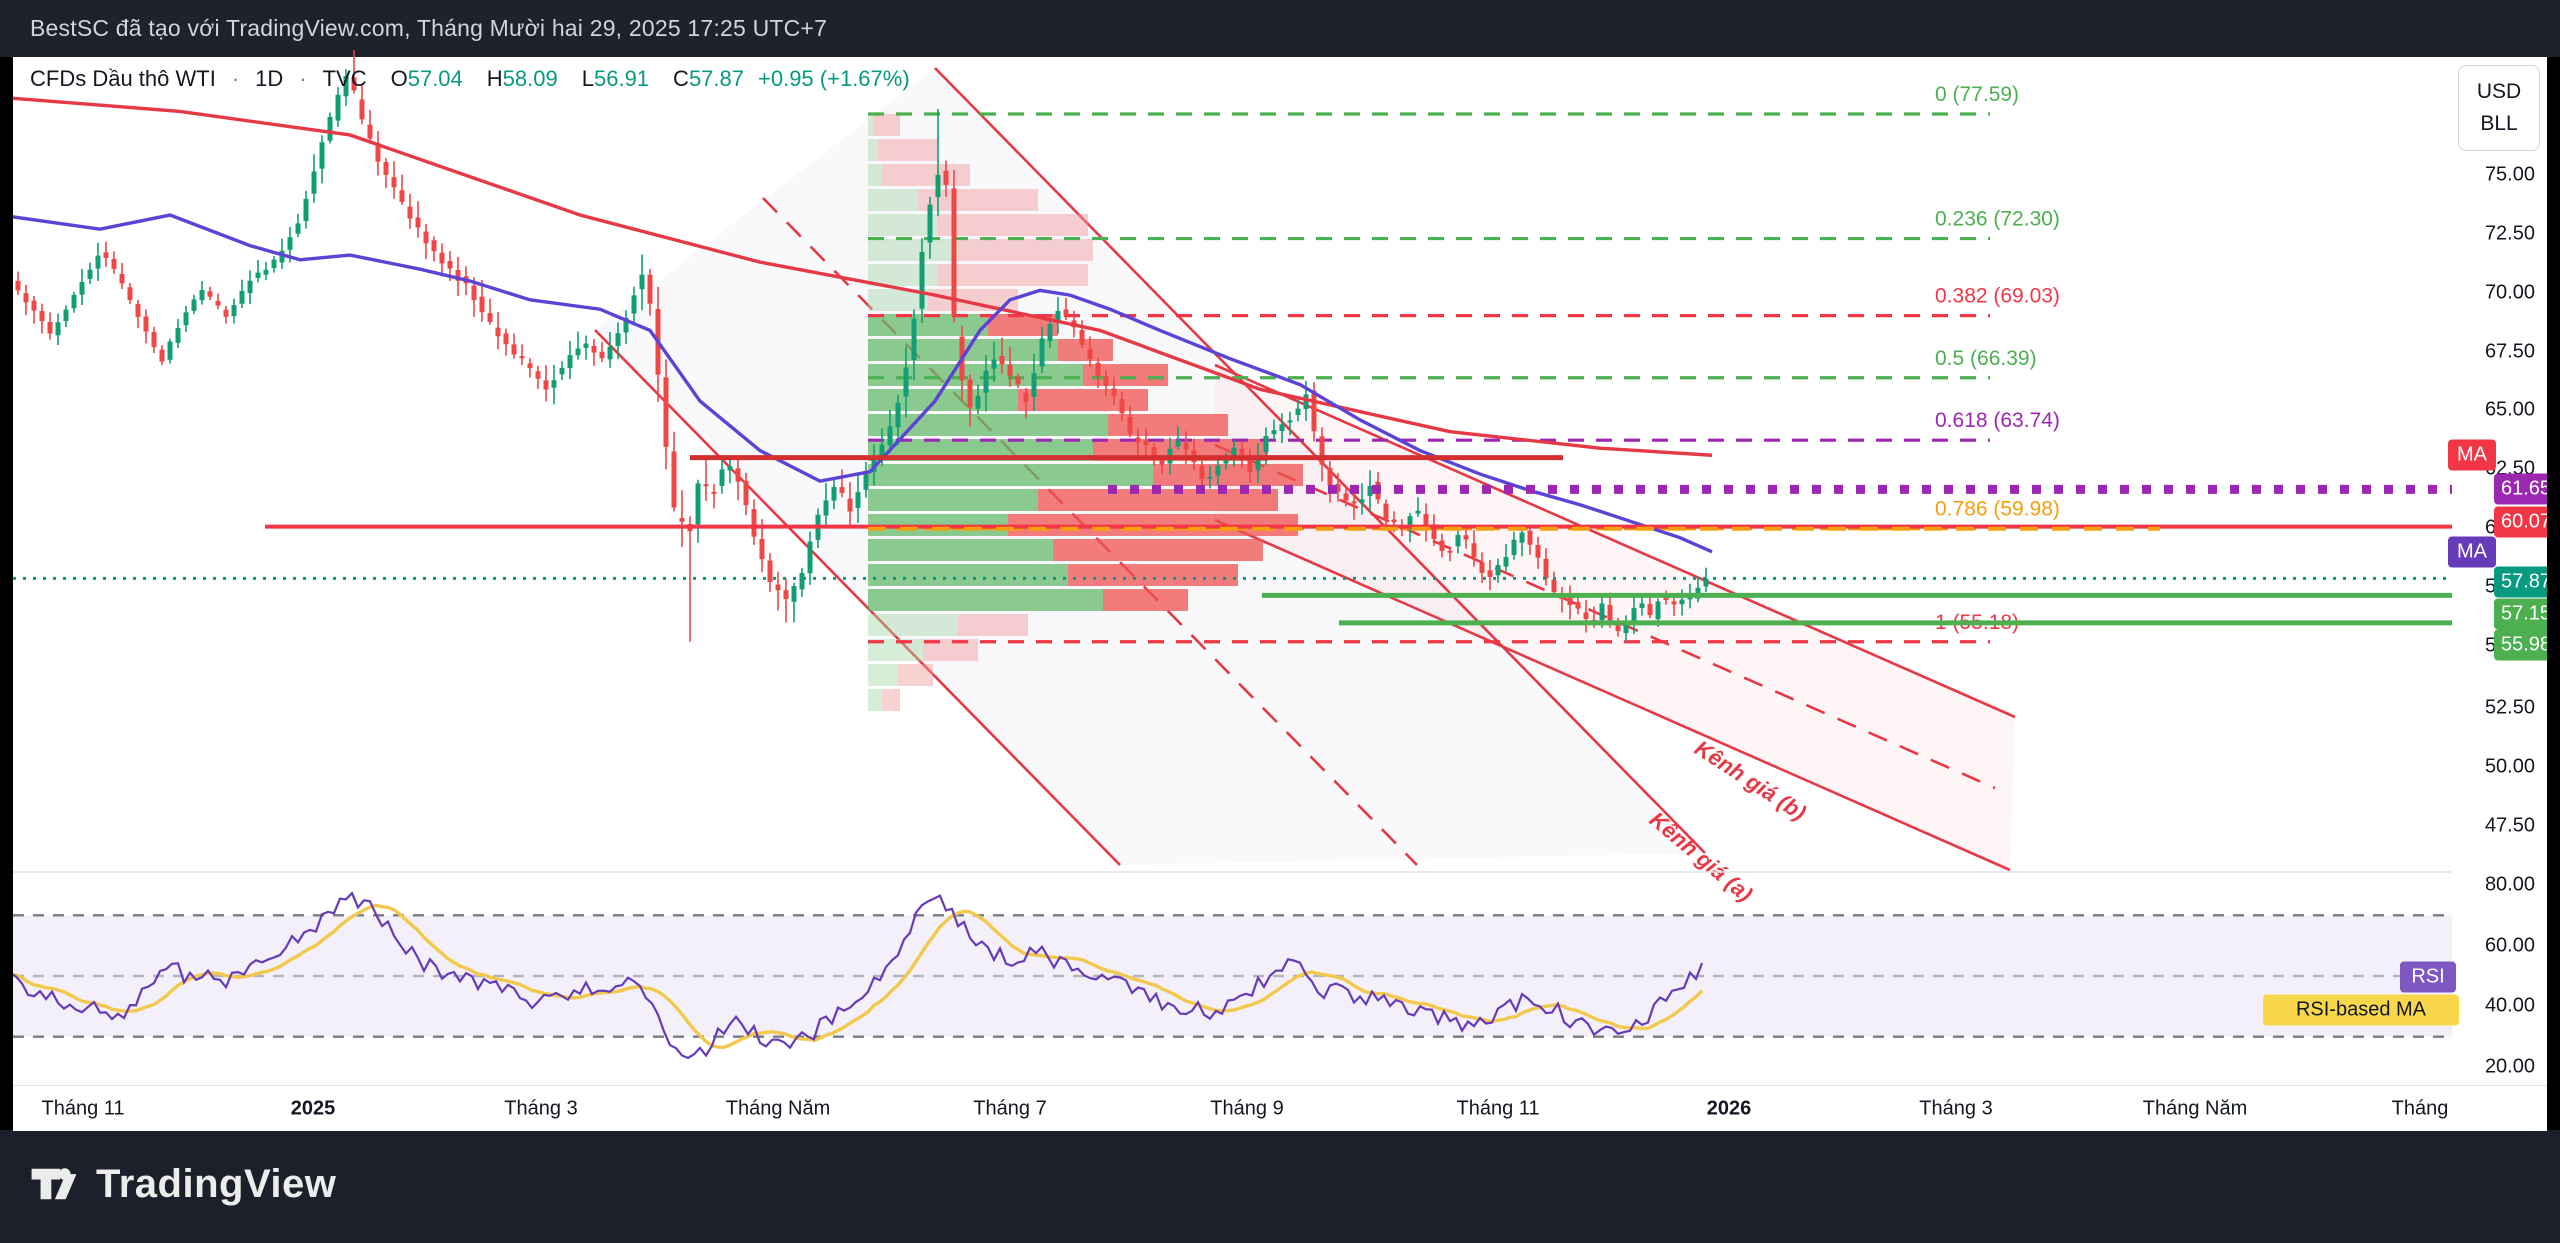 The image size is (2560, 1243). Describe the element at coordinates (344, 78) in the screenshot. I see `exchange-label: TVC` at that location.